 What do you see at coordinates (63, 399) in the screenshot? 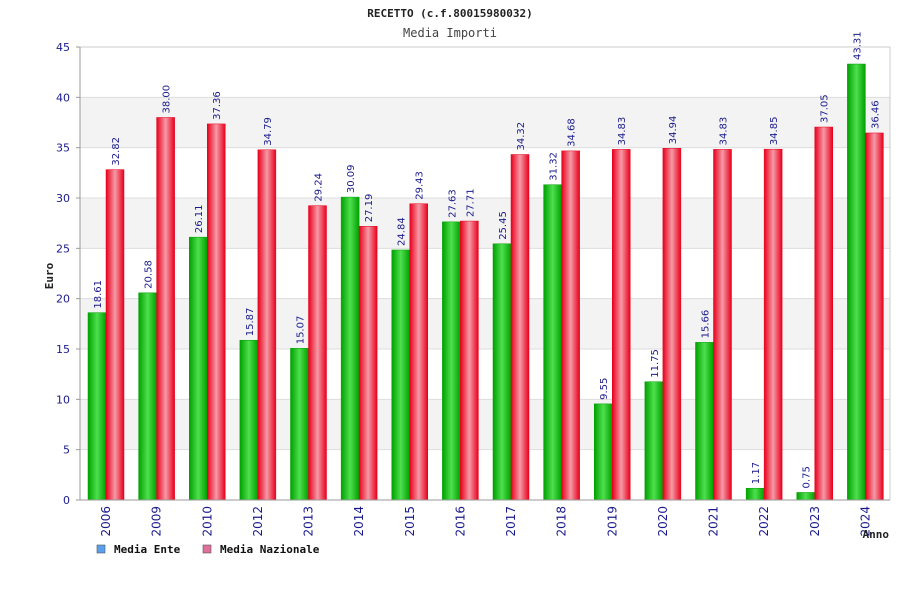
I see `ytick-label-10: 10` at bounding box center [63, 399].